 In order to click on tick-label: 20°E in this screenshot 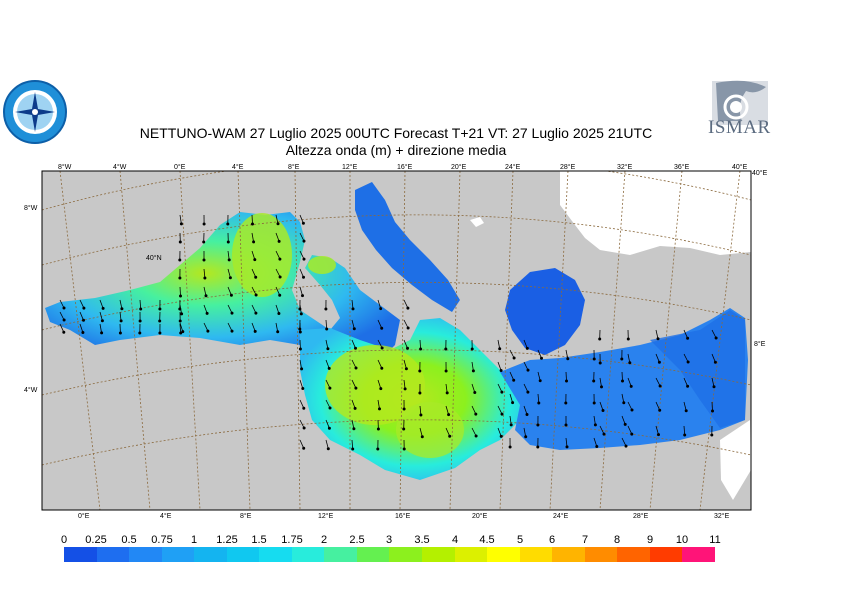, I will do `click(459, 167)`.